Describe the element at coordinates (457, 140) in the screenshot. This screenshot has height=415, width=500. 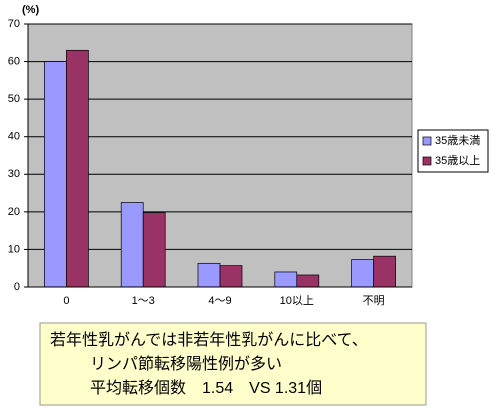
I see `legend-label: 35歳未満` at that location.